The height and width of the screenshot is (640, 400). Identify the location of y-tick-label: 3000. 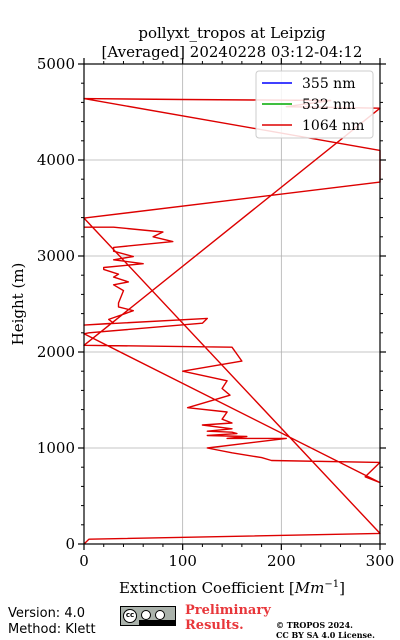
(56, 256).